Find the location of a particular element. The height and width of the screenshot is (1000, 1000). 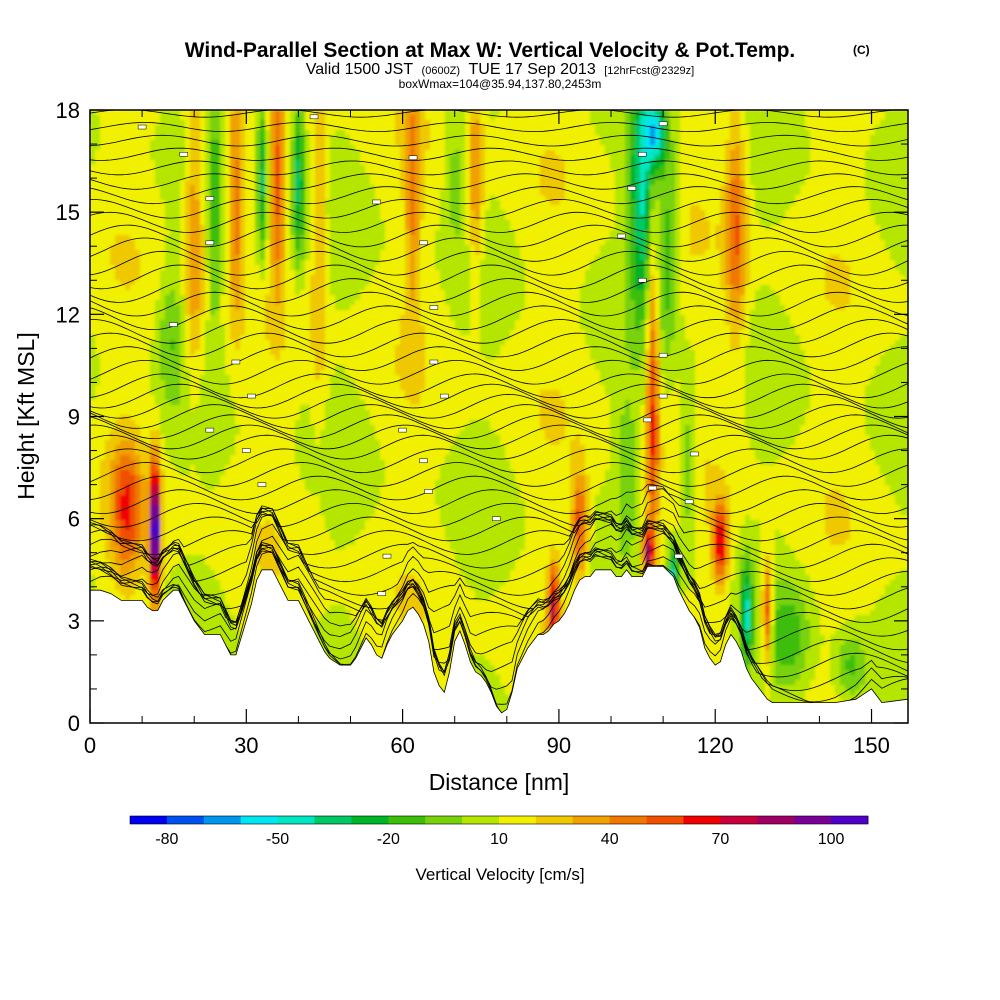

x-tick-label: 0 is located at coordinates (90, 745).